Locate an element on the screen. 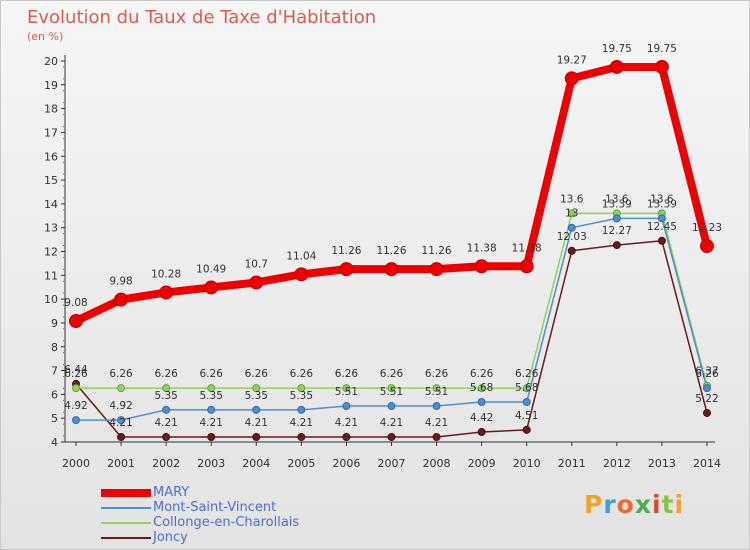 This screenshot has width=750, height=550. data-label: 9.98 is located at coordinates (120, 282).